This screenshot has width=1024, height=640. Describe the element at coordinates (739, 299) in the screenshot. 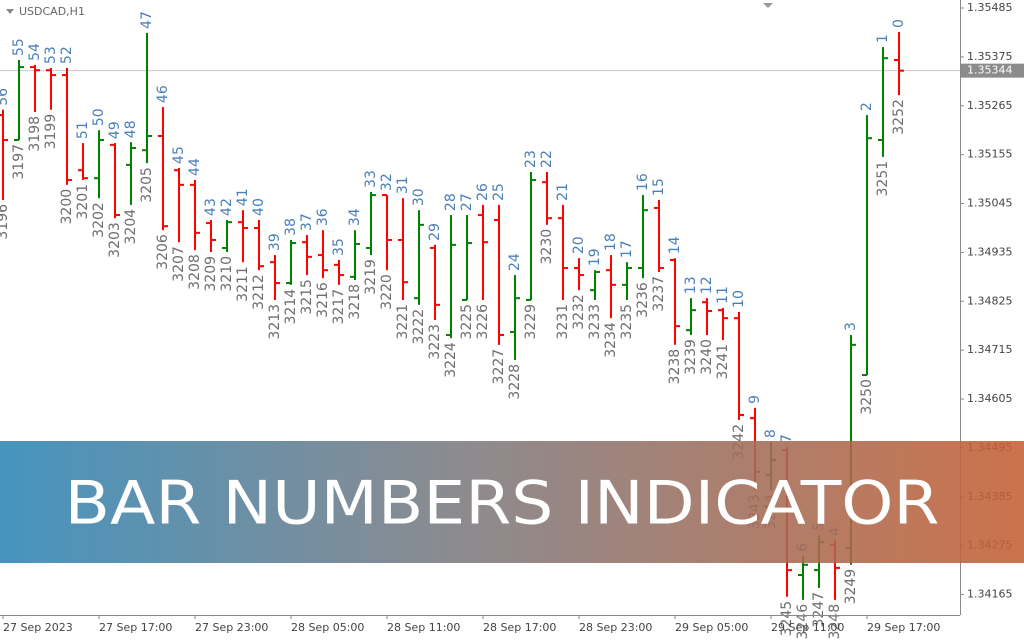

I see `countdown-label: 10` at that location.